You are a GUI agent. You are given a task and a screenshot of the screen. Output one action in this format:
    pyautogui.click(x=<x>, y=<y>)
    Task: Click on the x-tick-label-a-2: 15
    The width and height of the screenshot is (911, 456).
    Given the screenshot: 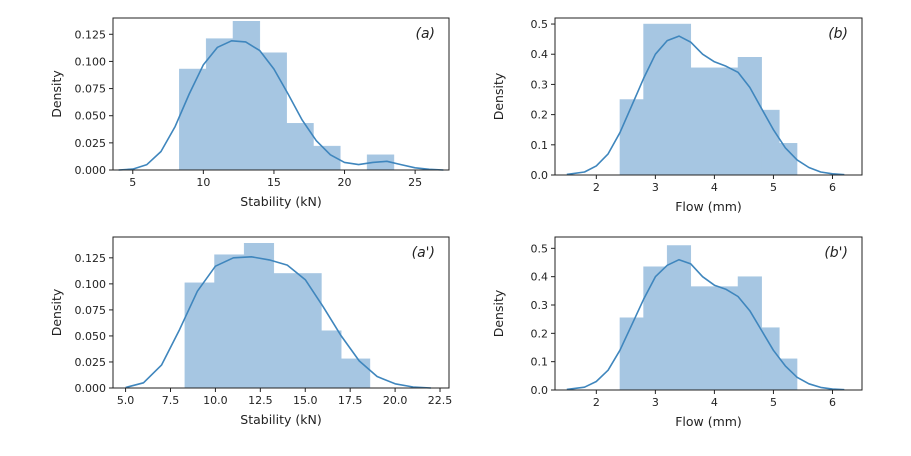 What is the action you would take?
    pyautogui.click(x=274, y=182)
    